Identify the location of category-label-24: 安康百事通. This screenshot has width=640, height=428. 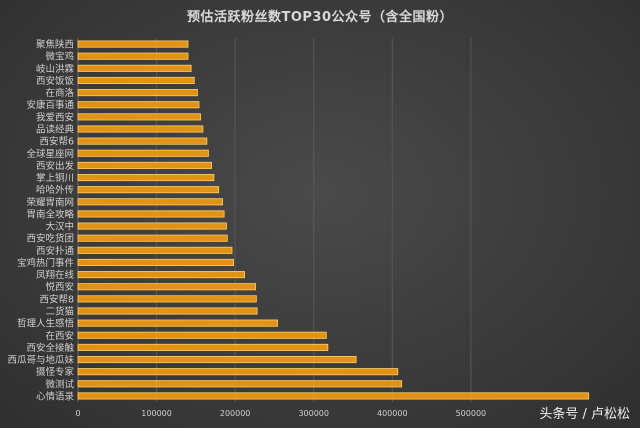
(50, 105).